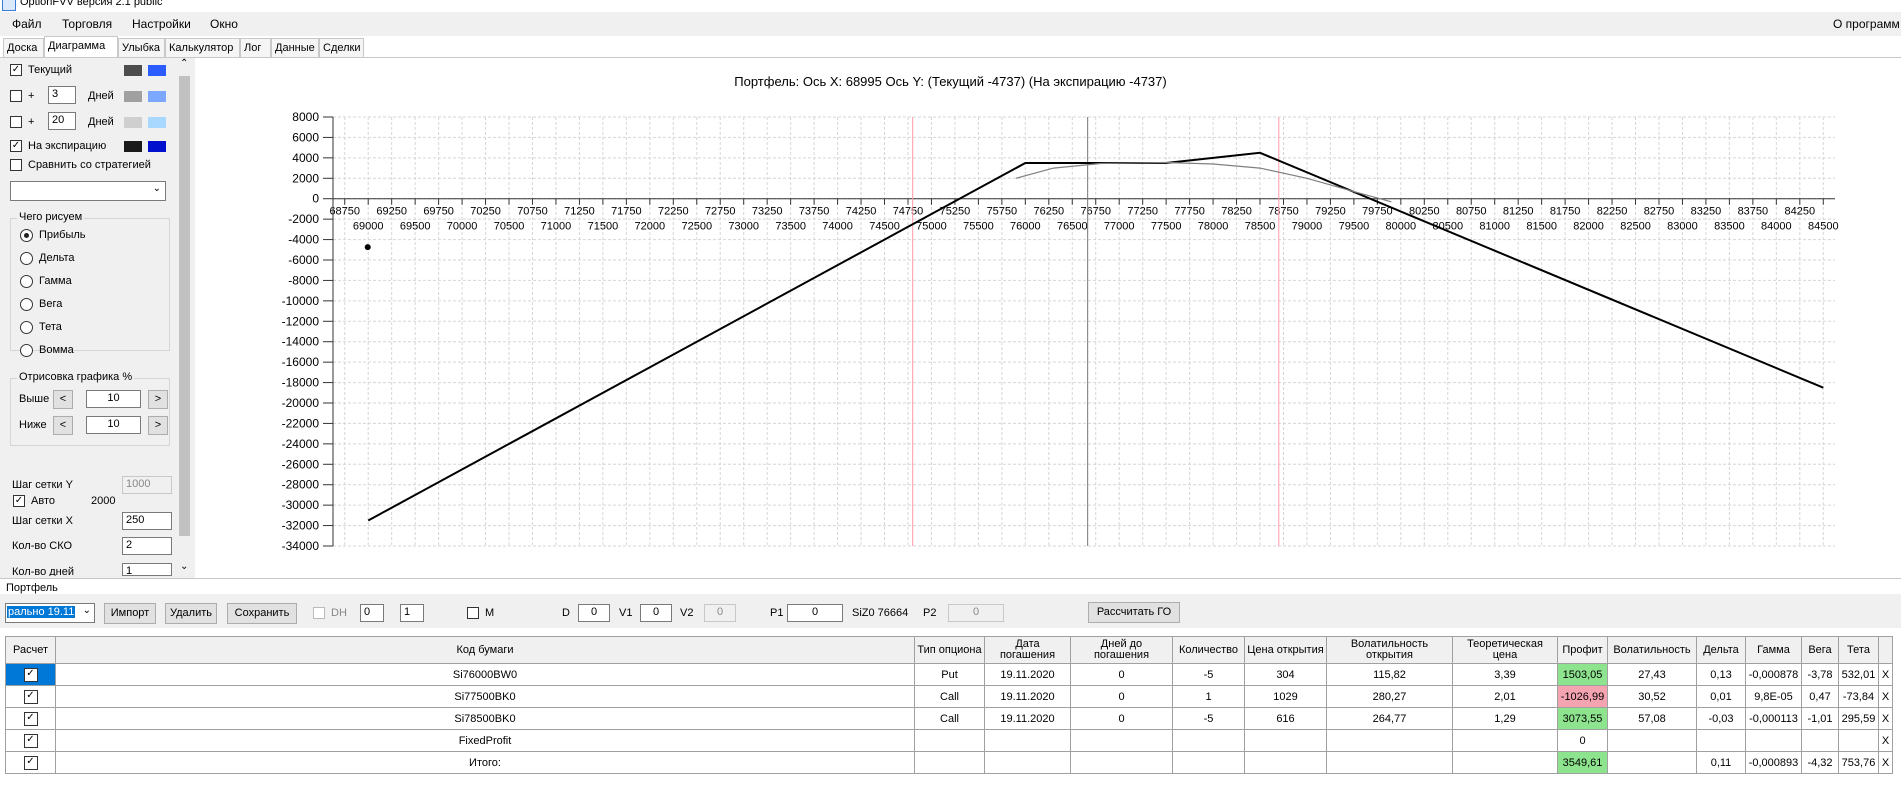 This screenshot has height=803, width=1901. Describe the element at coordinates (133, 146) in the screenshot. I see `expiry-color-swatch` at that location.